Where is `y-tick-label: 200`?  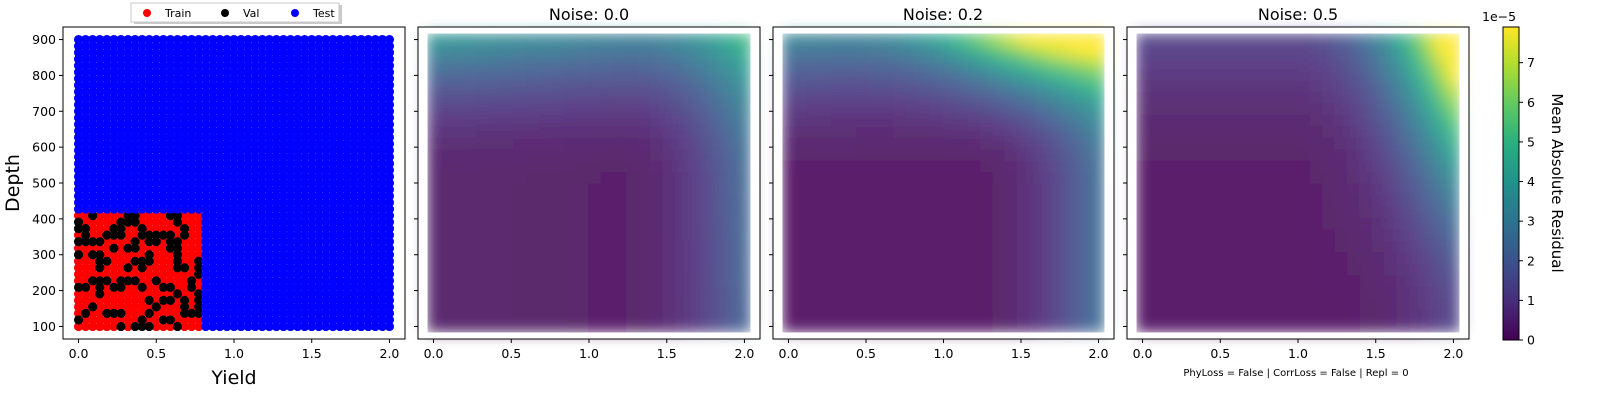 y-tick-label: 200 is located at coordinates (44, 290).